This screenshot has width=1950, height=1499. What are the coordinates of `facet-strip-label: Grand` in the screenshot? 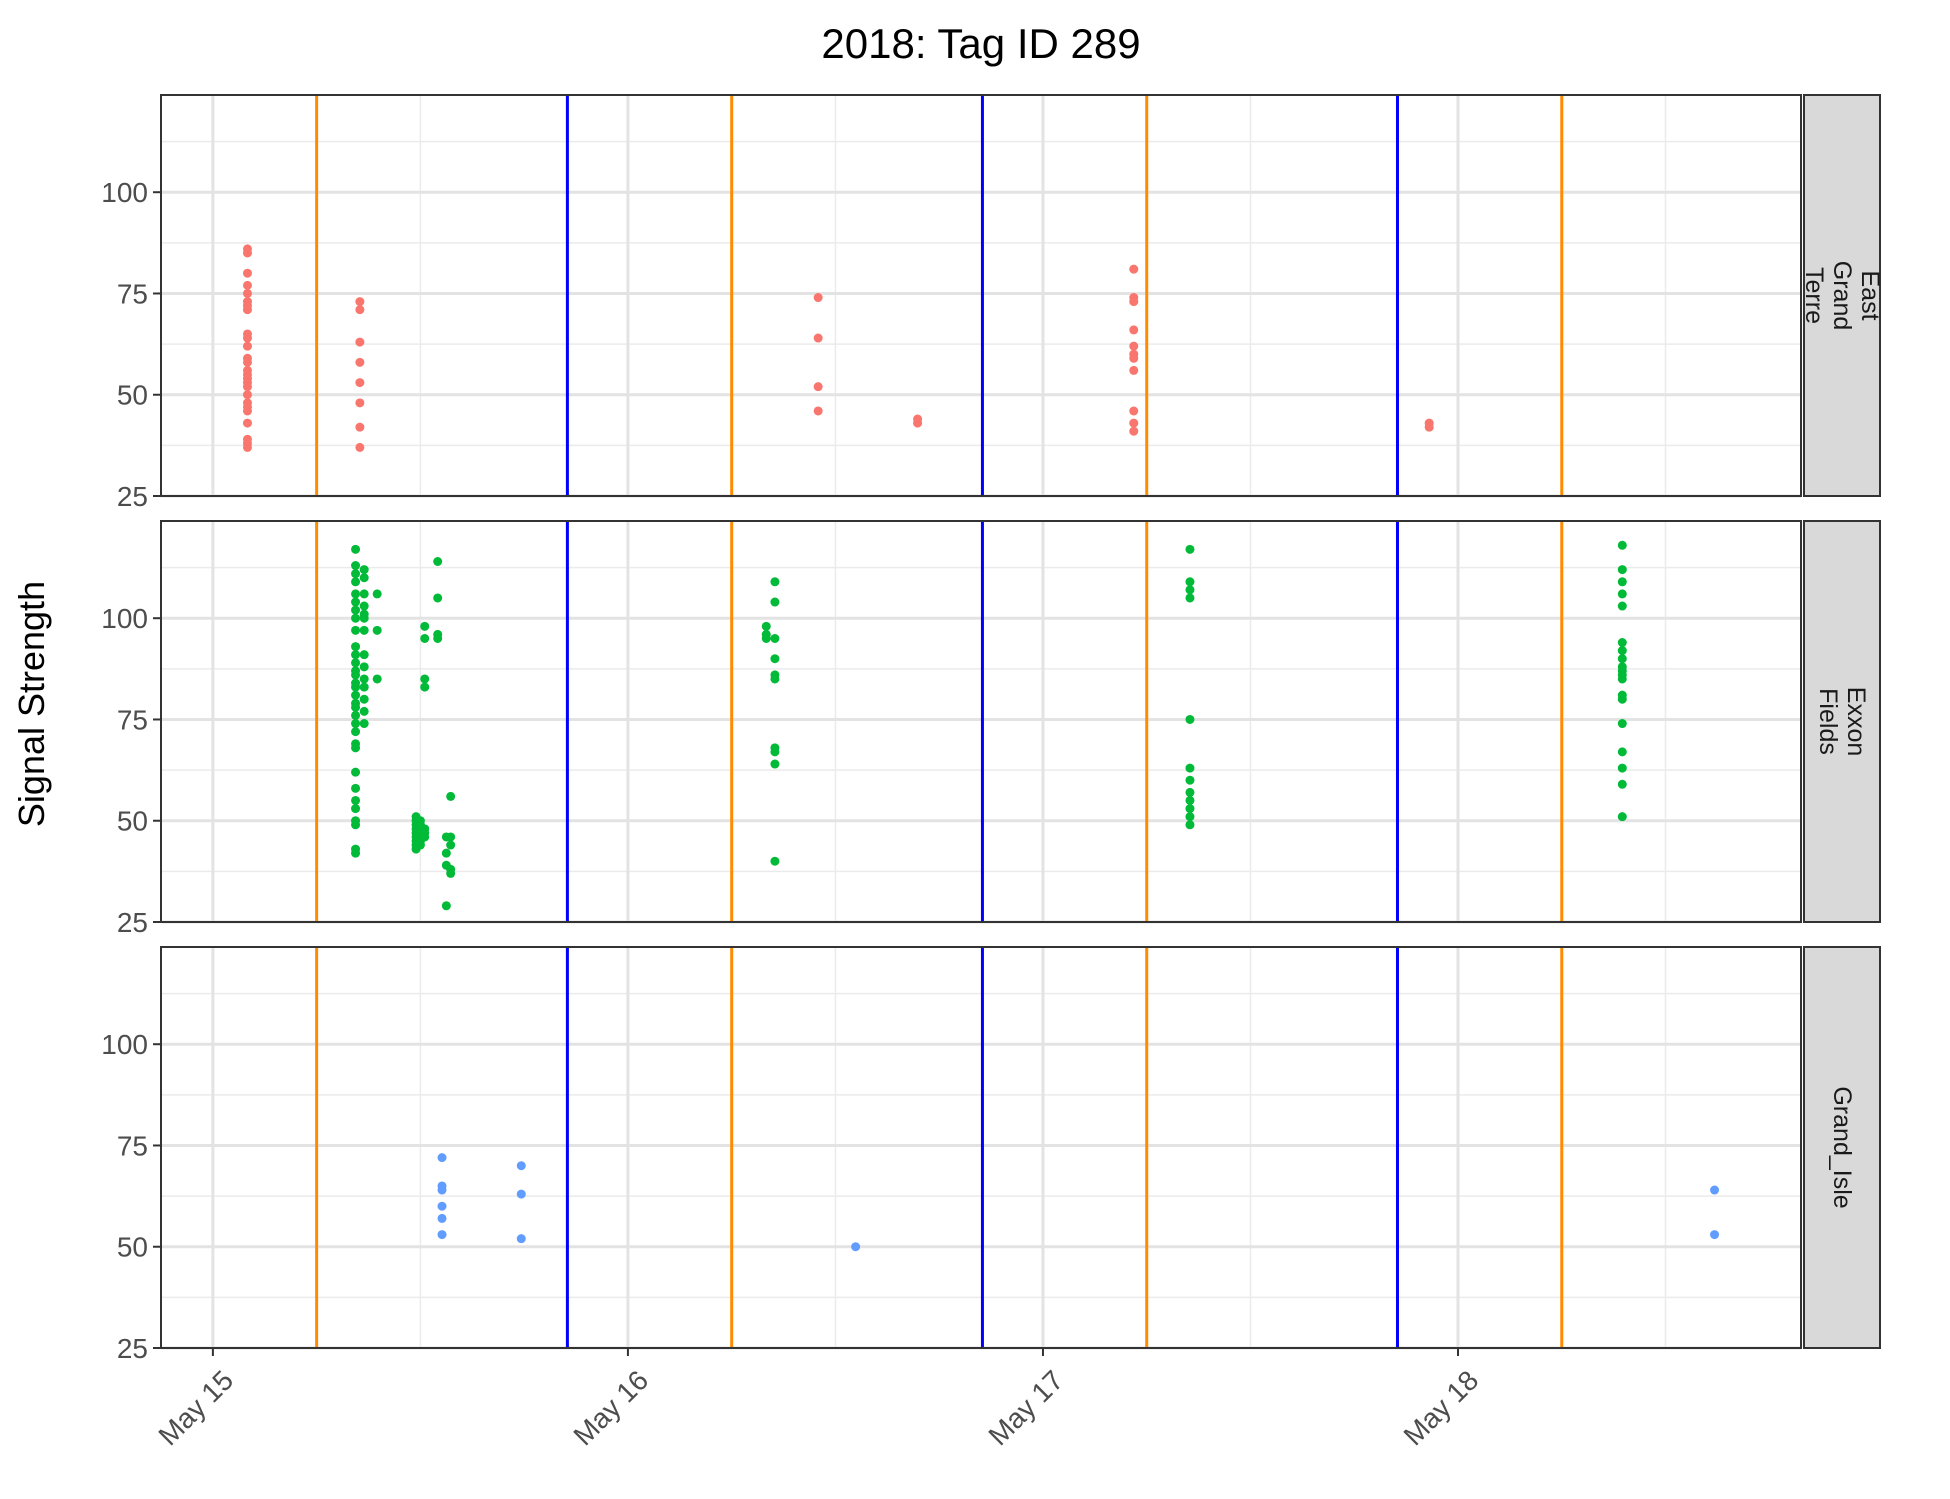 It's located at (1842, 295).